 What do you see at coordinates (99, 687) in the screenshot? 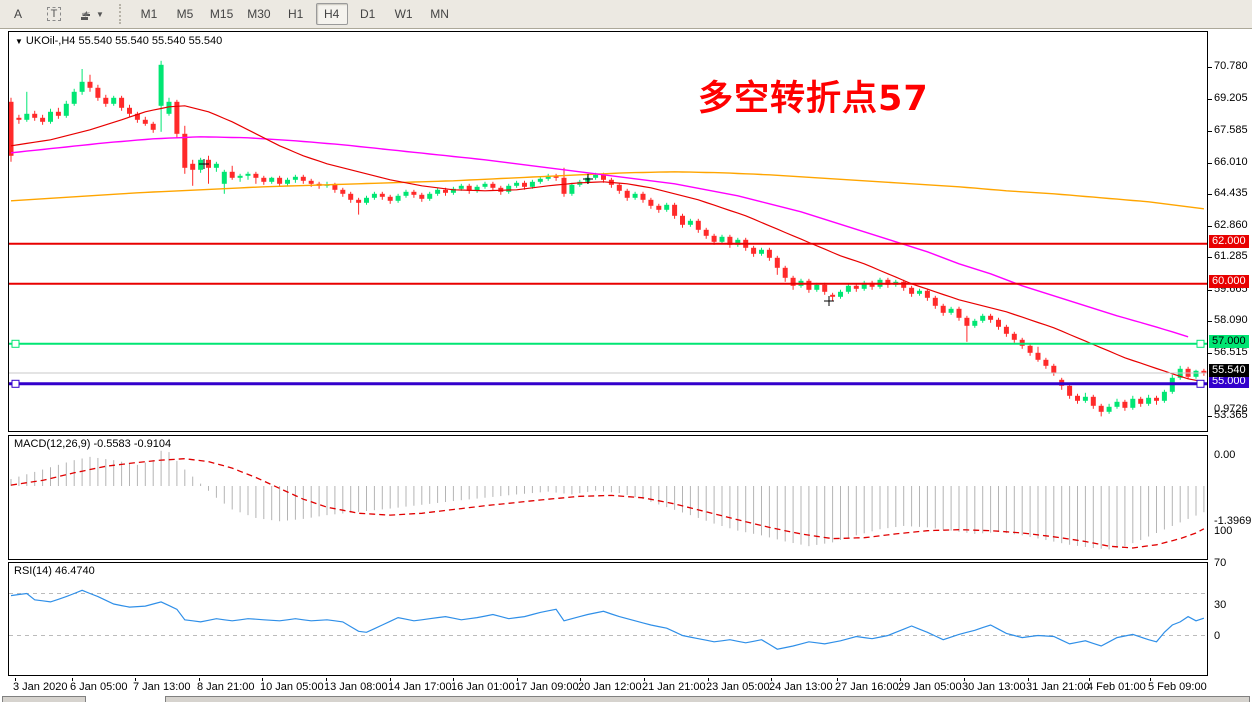
I see `time-tick-label: 6 Jan 05:00` at bounding box center [99, 687].